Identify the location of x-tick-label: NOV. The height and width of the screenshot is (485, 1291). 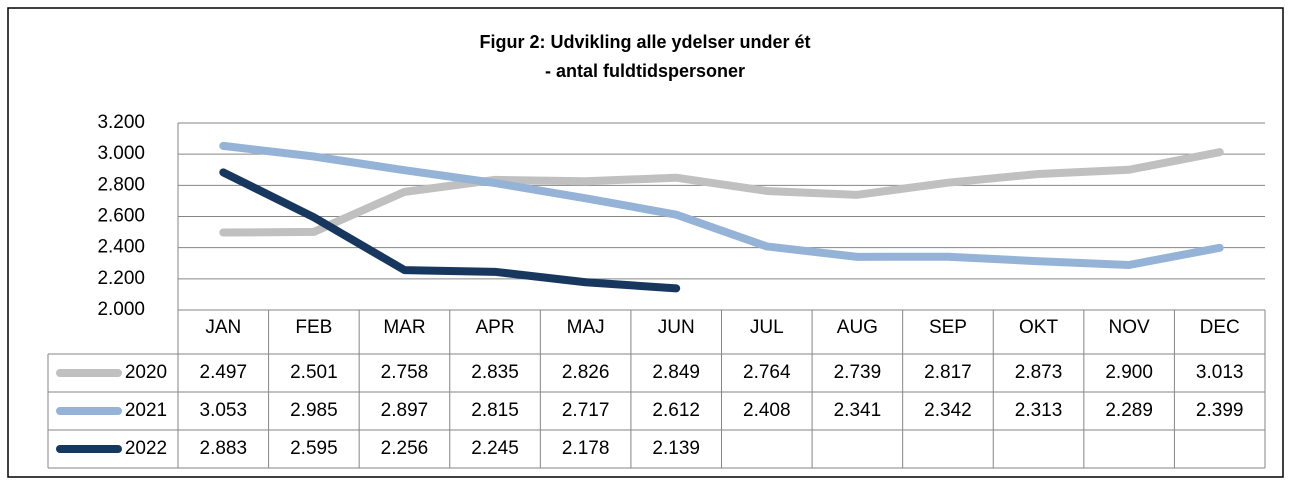
(1130, 327).